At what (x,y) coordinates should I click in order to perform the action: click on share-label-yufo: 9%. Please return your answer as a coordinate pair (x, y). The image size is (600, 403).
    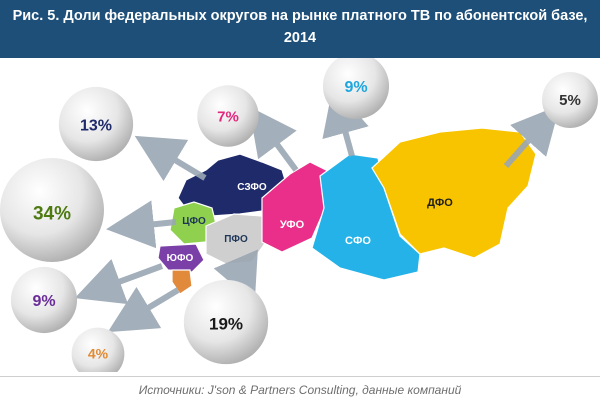
    Looking at the image, I should click on (43, 301).